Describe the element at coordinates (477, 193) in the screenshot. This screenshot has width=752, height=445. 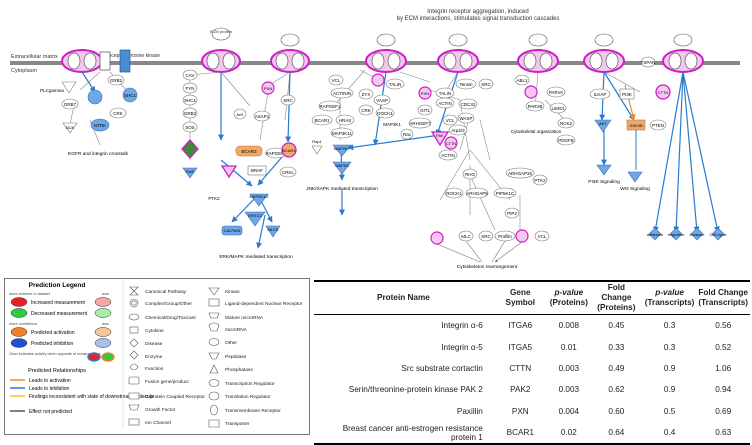
I see `node-arhgap5: ARHGAP5` at that location.